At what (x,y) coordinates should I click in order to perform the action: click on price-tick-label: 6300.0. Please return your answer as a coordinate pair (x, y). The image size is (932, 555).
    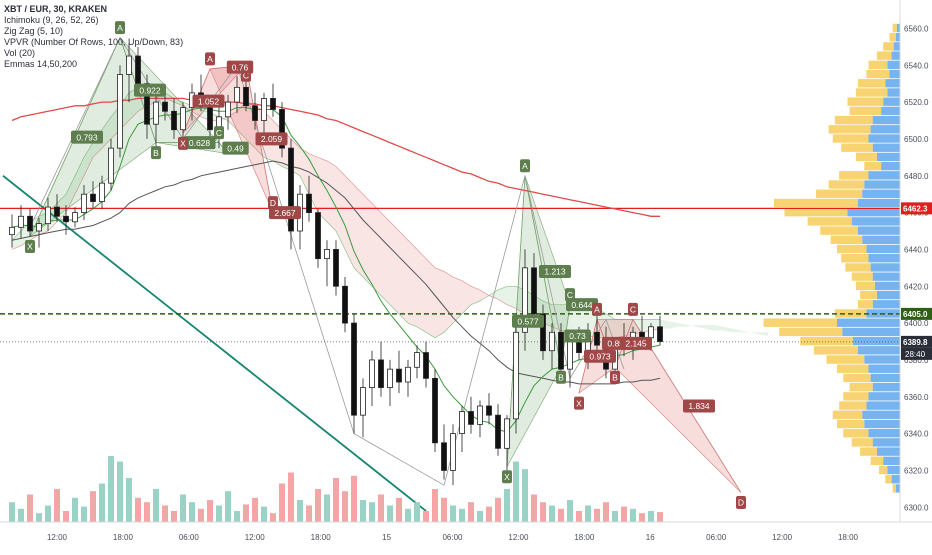
    Looking at the image, I should click on (916, 507).